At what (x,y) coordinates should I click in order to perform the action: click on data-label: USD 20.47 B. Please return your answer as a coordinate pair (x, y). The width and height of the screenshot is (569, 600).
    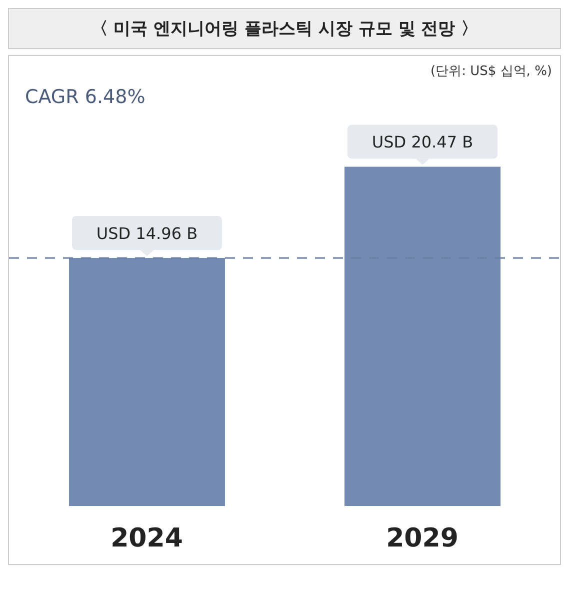
    Looking at the image, I should click on (423, 142).